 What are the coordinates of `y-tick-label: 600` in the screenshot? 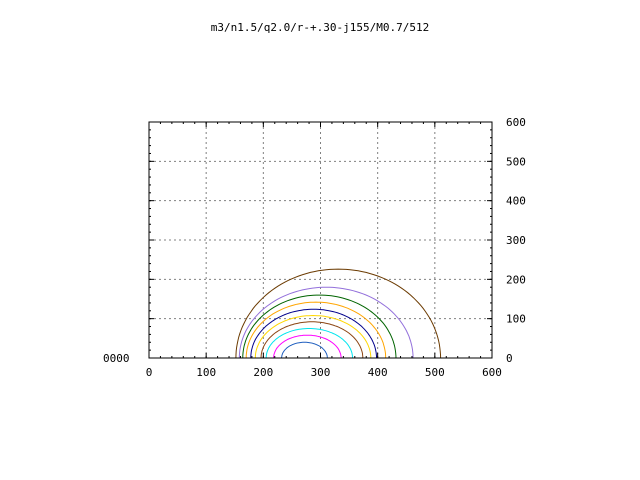 It's located at (516, 122).